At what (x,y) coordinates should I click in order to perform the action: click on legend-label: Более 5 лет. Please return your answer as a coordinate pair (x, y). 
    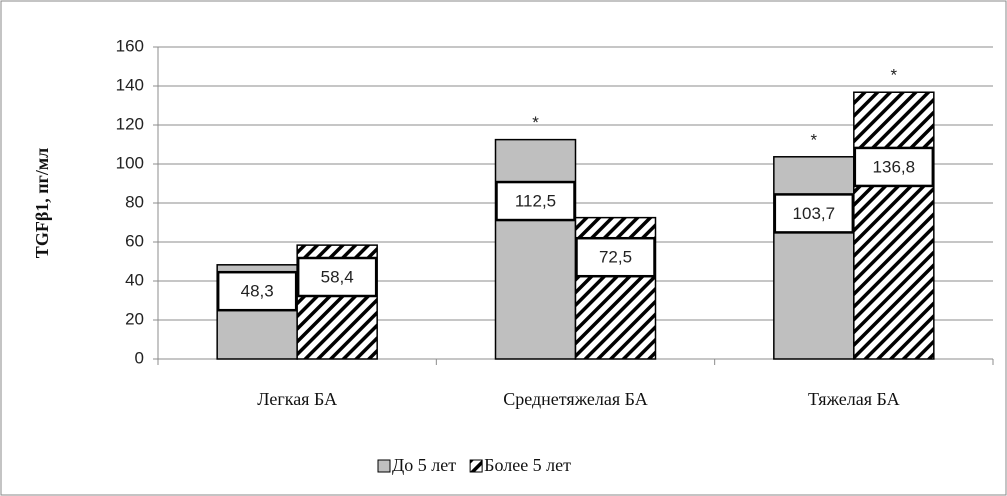
    Looking at the image, I should click on (527, 465).